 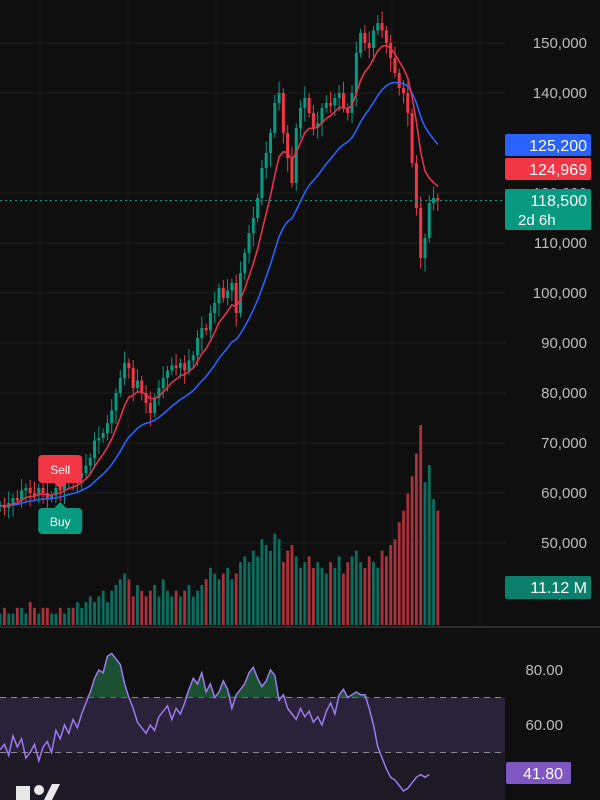 I want to click on price-axis-tick-label: 90,000, so click(x=564, y=343).